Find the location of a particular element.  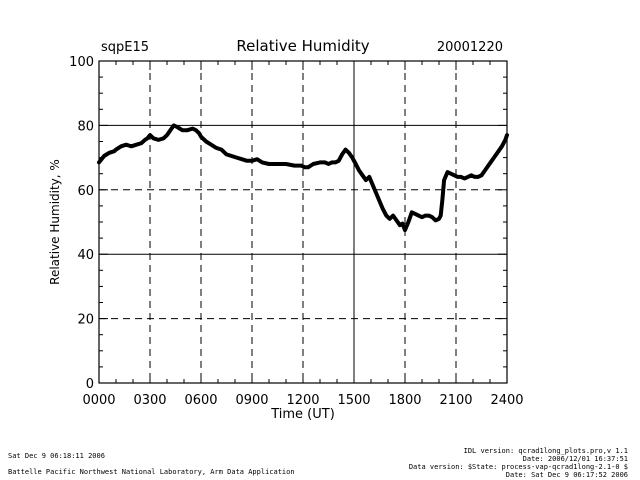

x-tick-label: 0000 is located at coordinates (98, 400).